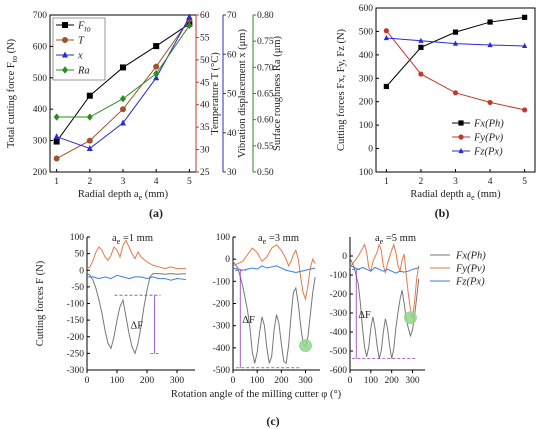 The height and width of the screenshot is (429, 550). Describe the element at coordinates (205, 61) in the screenshot. I see `y-tick-label-T: 50` at that location.